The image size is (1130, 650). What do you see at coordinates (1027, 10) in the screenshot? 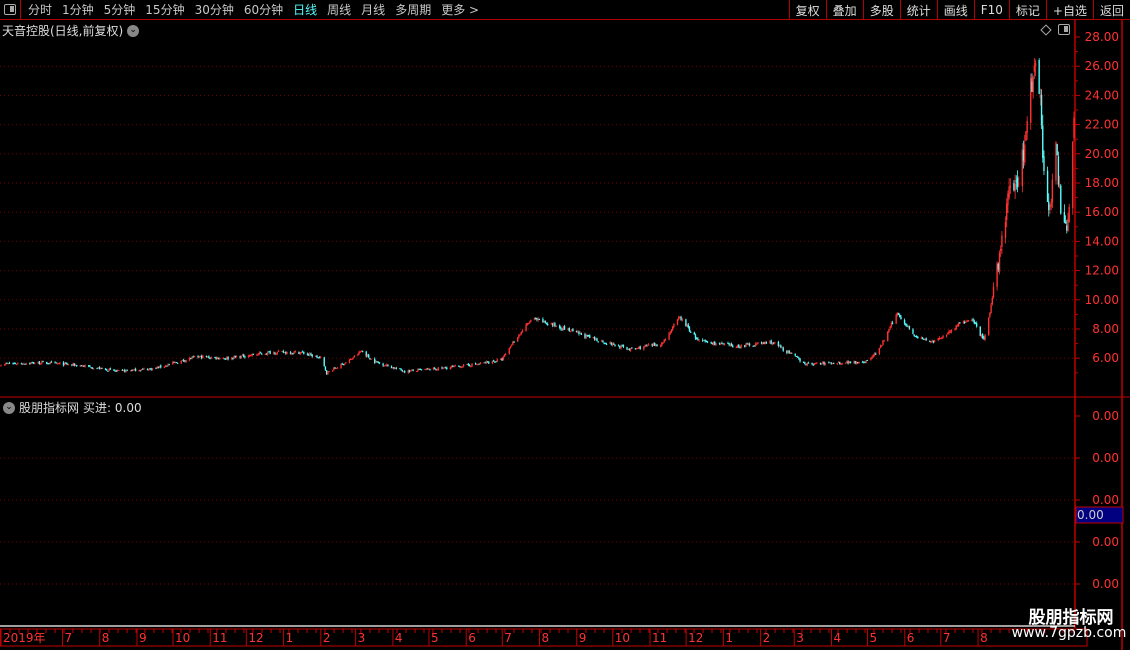
I see `toolbar-button: 标记` at bounding box center [1027, 10].